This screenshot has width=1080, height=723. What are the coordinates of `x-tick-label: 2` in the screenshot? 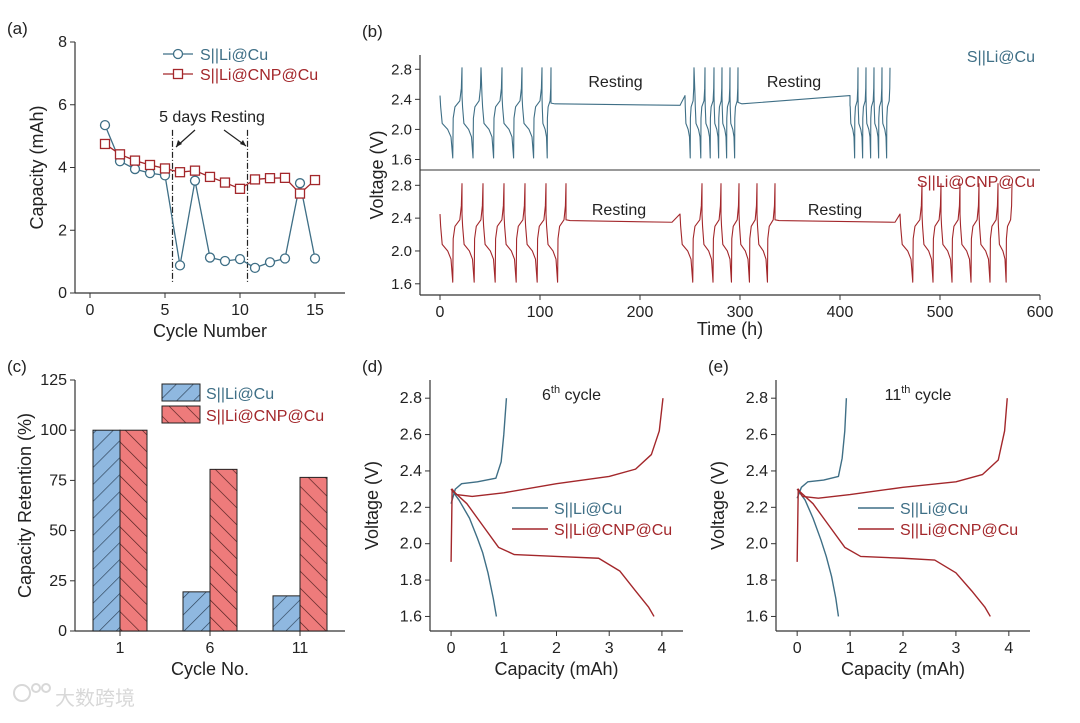 It's located at (556, 648).